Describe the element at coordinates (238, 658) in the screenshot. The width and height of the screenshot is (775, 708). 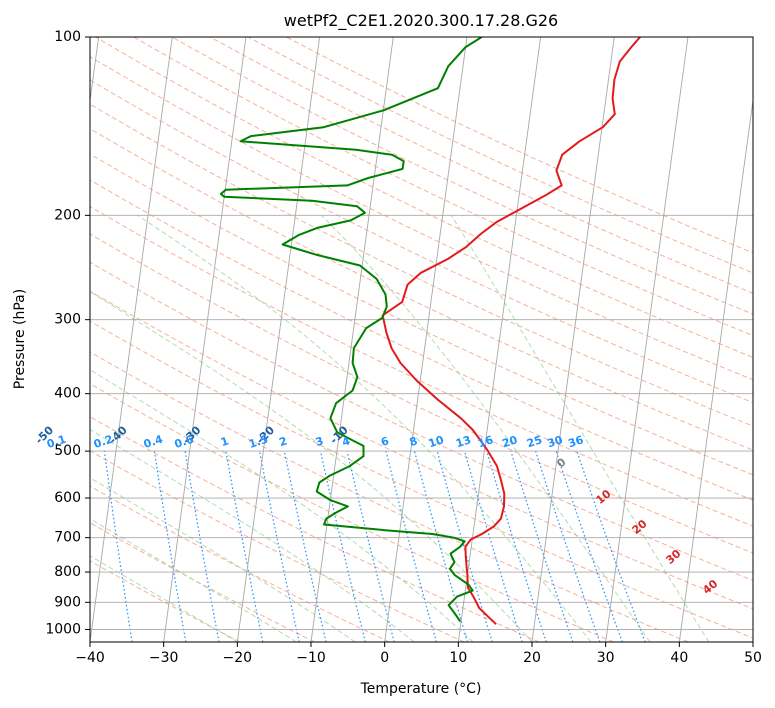
I see `x-tick-label: −20` at that location.